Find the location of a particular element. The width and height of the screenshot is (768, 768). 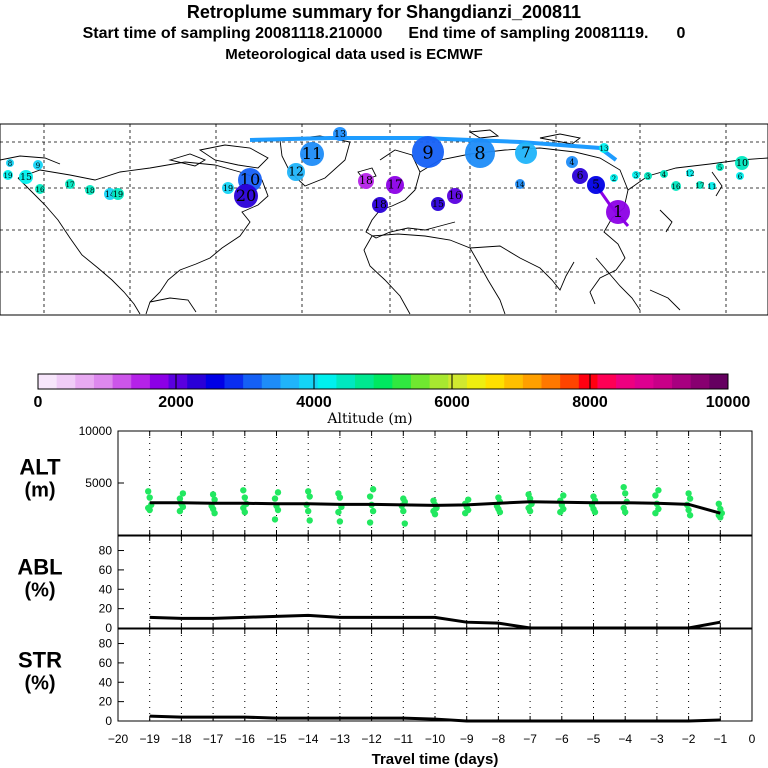

x-tick-label: −8 is located at coordinates (499, 739).